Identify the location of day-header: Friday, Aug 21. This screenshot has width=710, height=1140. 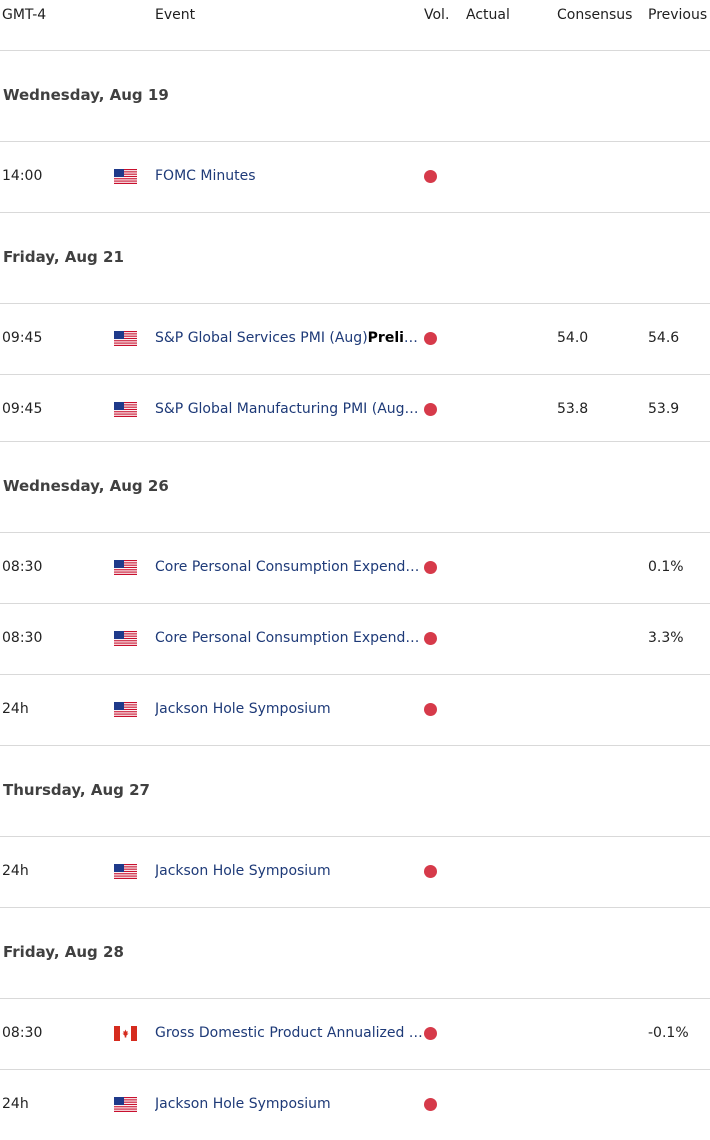
(63, 257).